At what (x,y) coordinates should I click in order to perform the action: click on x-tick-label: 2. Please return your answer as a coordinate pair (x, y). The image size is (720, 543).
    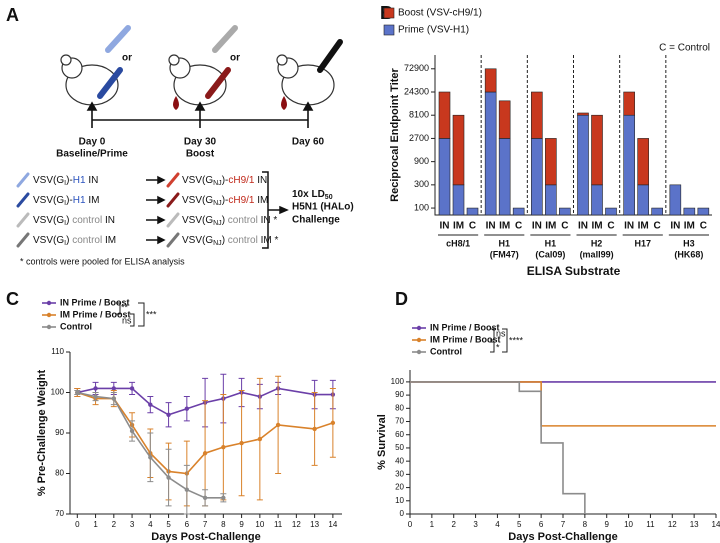
    Looking at the image, I should click on (453, 524).